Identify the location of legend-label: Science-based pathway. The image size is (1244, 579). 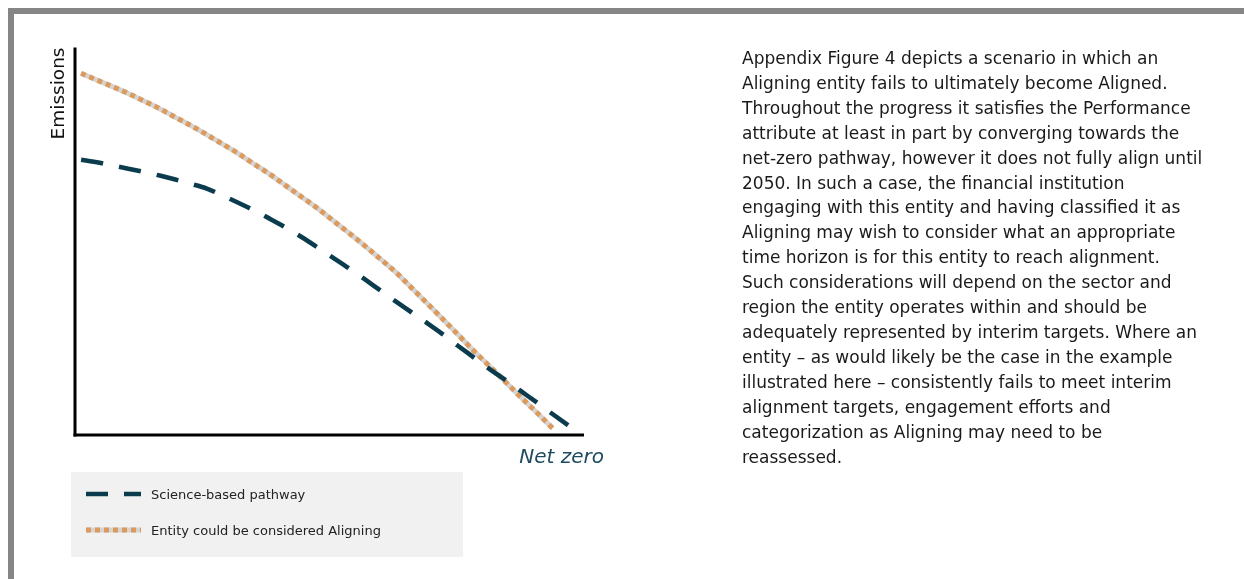
(228, 494).